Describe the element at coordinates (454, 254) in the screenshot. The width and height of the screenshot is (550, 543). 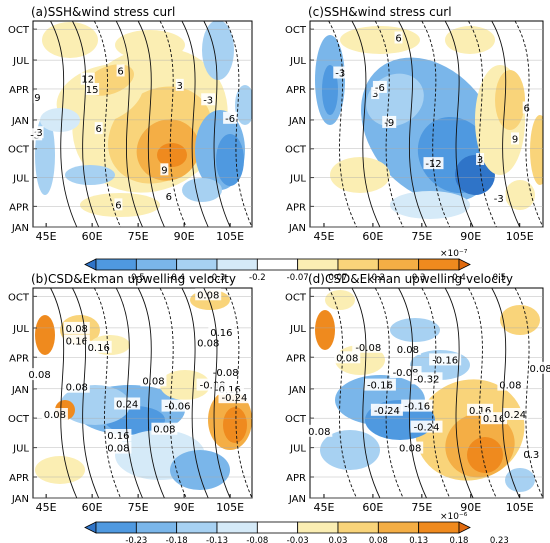
I see `colorbar-scale-label: ×10⁻⁷` at that location.